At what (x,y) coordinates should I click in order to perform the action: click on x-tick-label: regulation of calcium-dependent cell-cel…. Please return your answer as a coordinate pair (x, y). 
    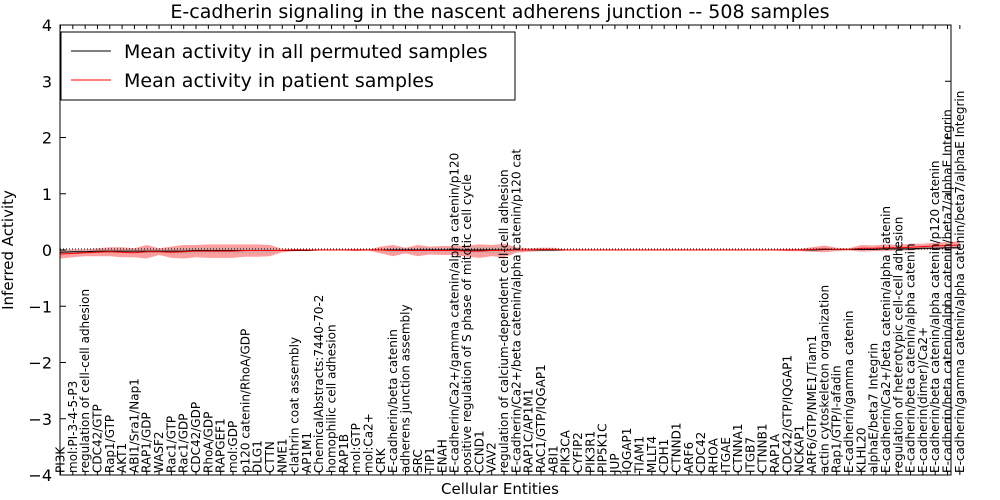
    Looking at the image, I should click on (504, 321).